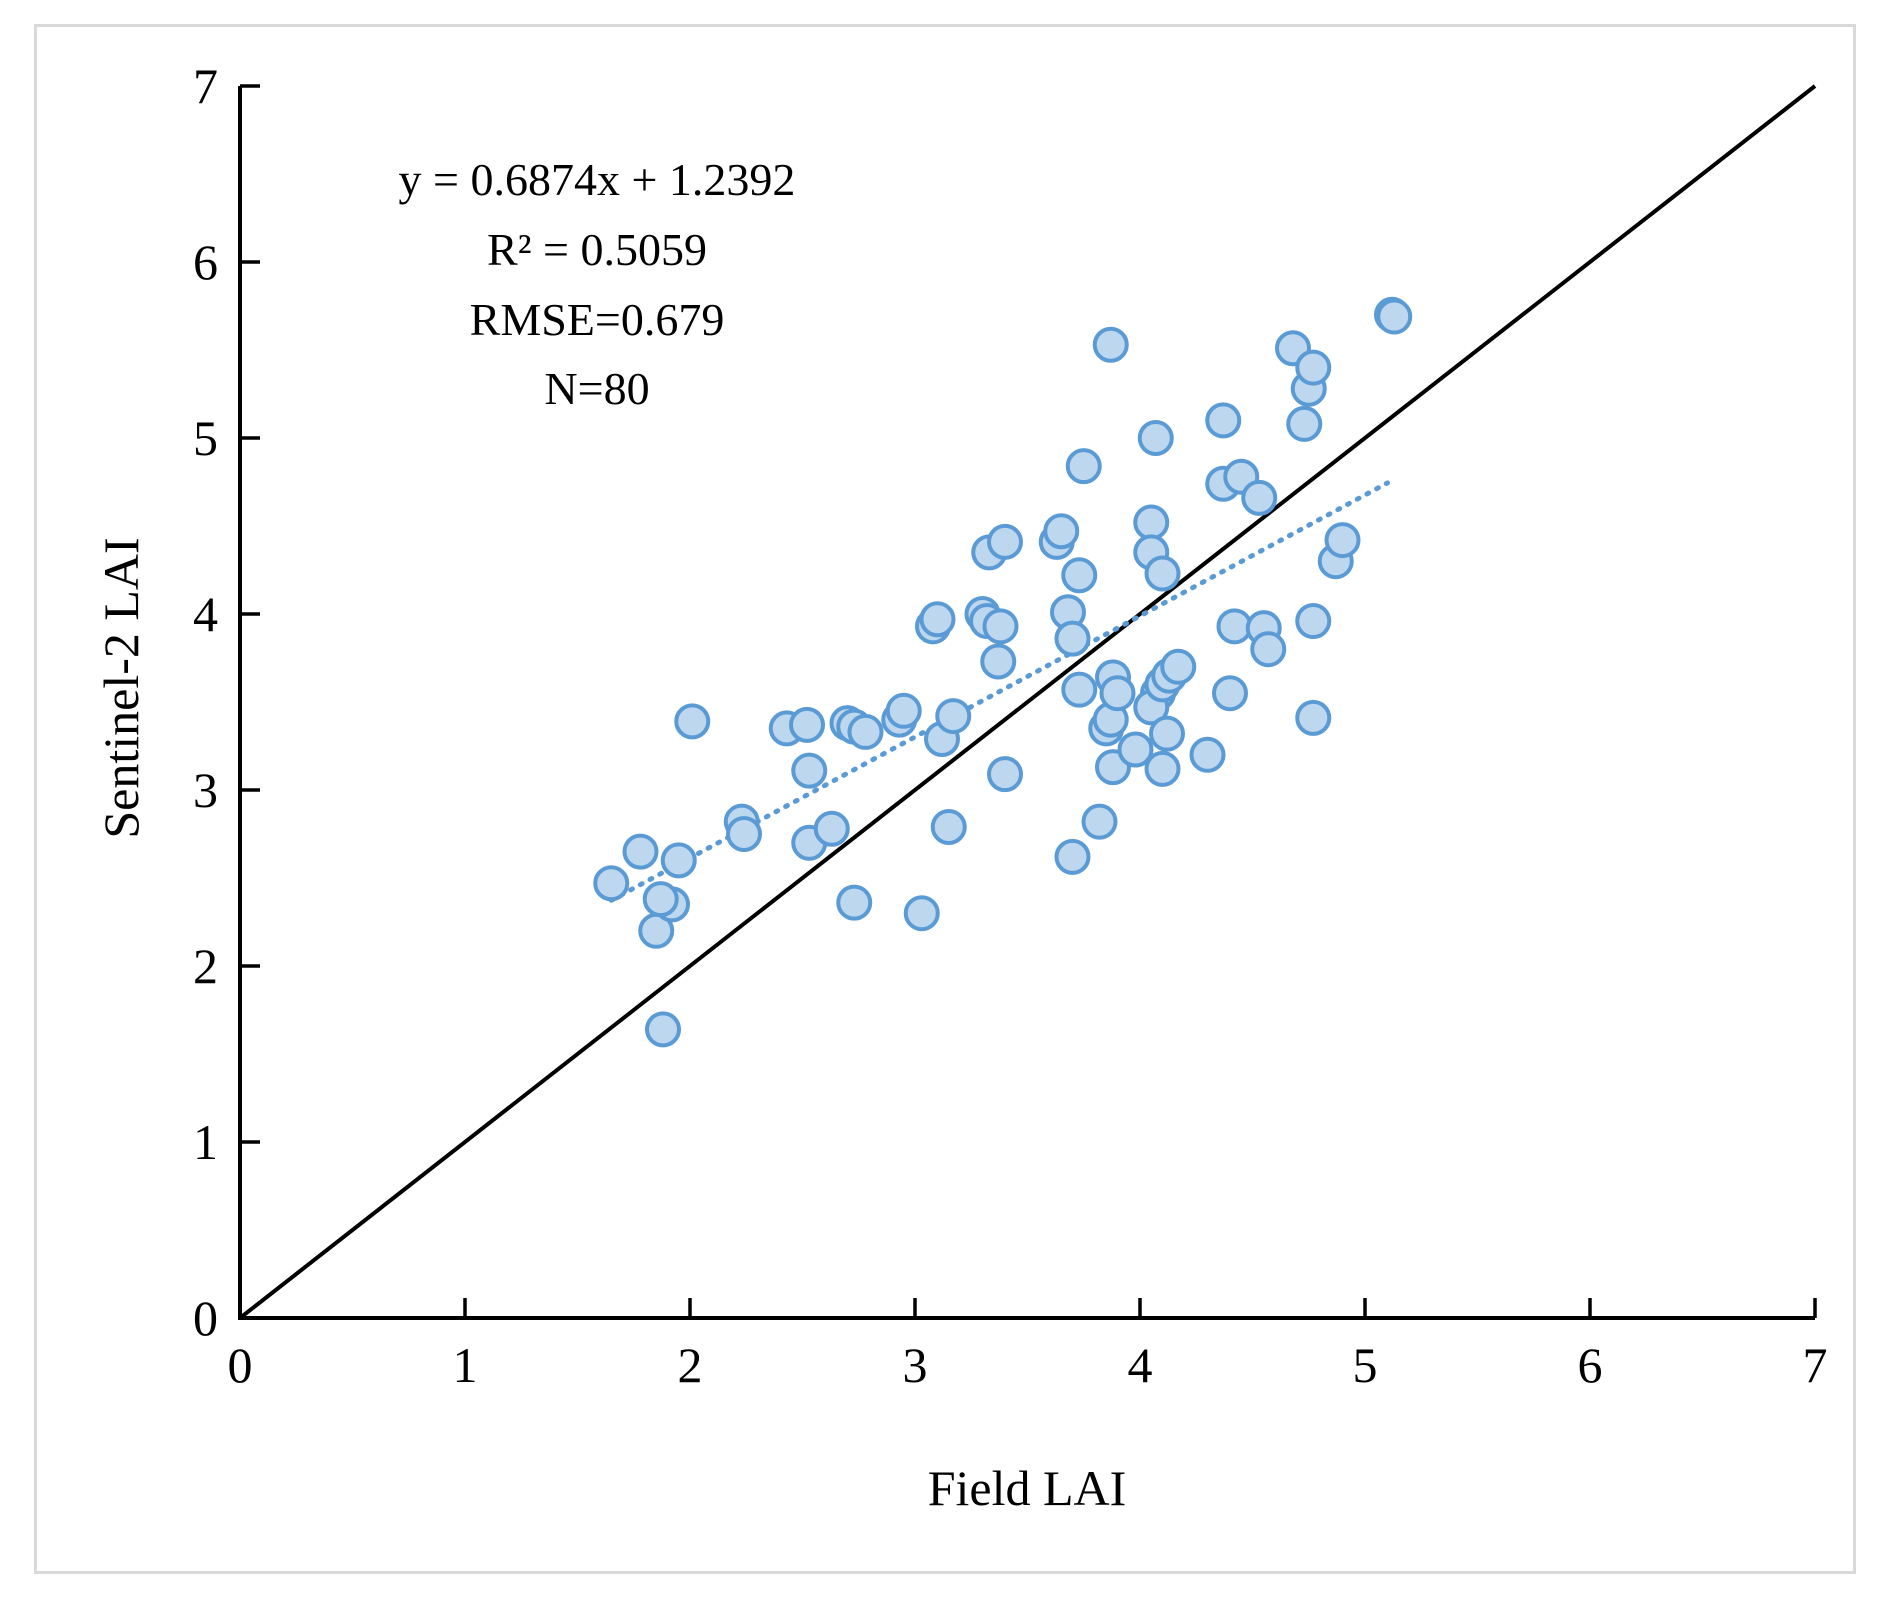  Describe the element at coordinates (597, 179) in the screenshot. I see `equation-label: y = 0.6874x + 1.2392` at that location.